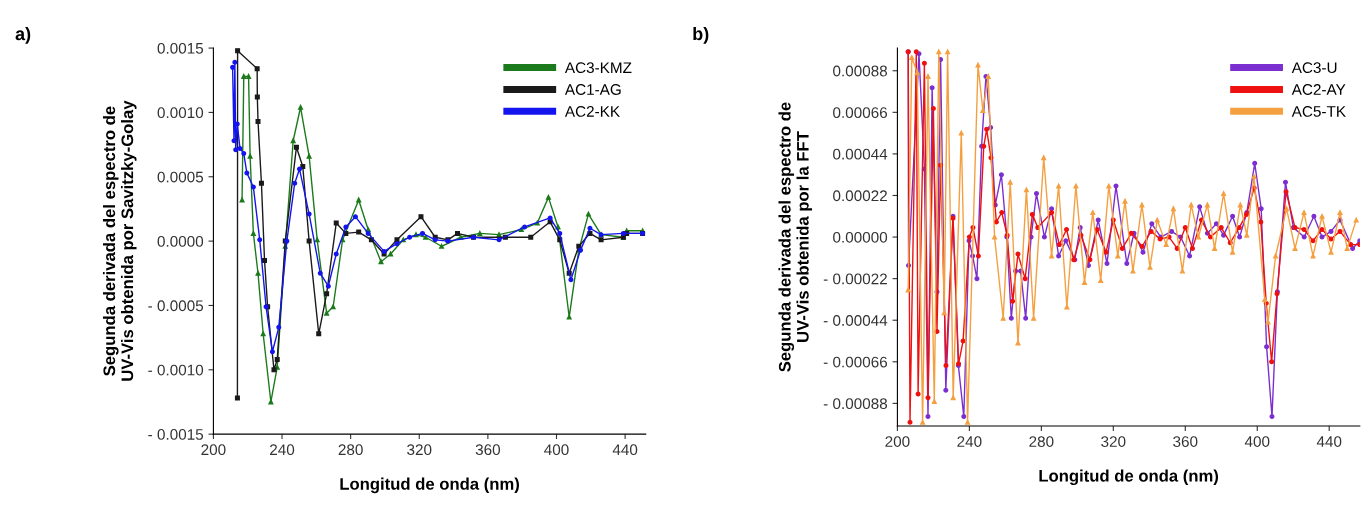  What do you see at coordinates (855, 320) in the screenshot?
I see `y-tick-label: - 0.00044` at bounding box center [855, 320].